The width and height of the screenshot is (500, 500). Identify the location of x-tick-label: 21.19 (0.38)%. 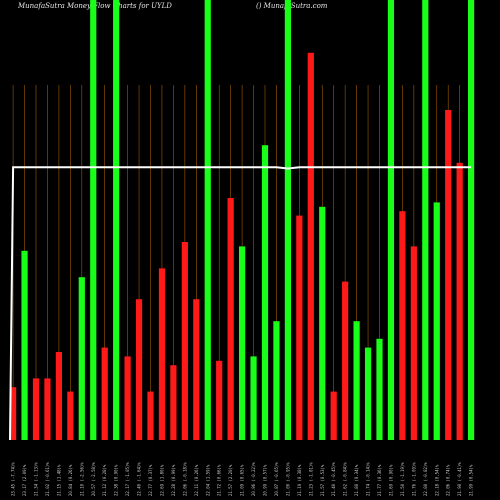
(299, 480).